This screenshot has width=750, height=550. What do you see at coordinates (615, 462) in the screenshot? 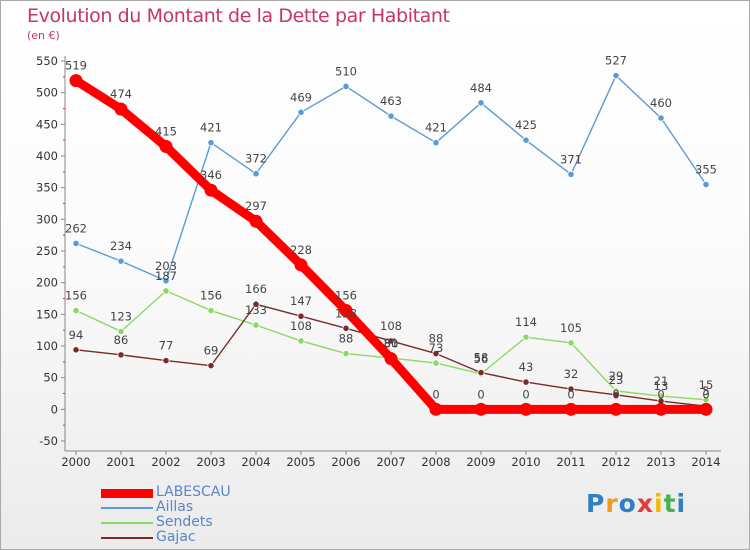
I see `x-tick-label: 2012` at bounding box center [615, 462].